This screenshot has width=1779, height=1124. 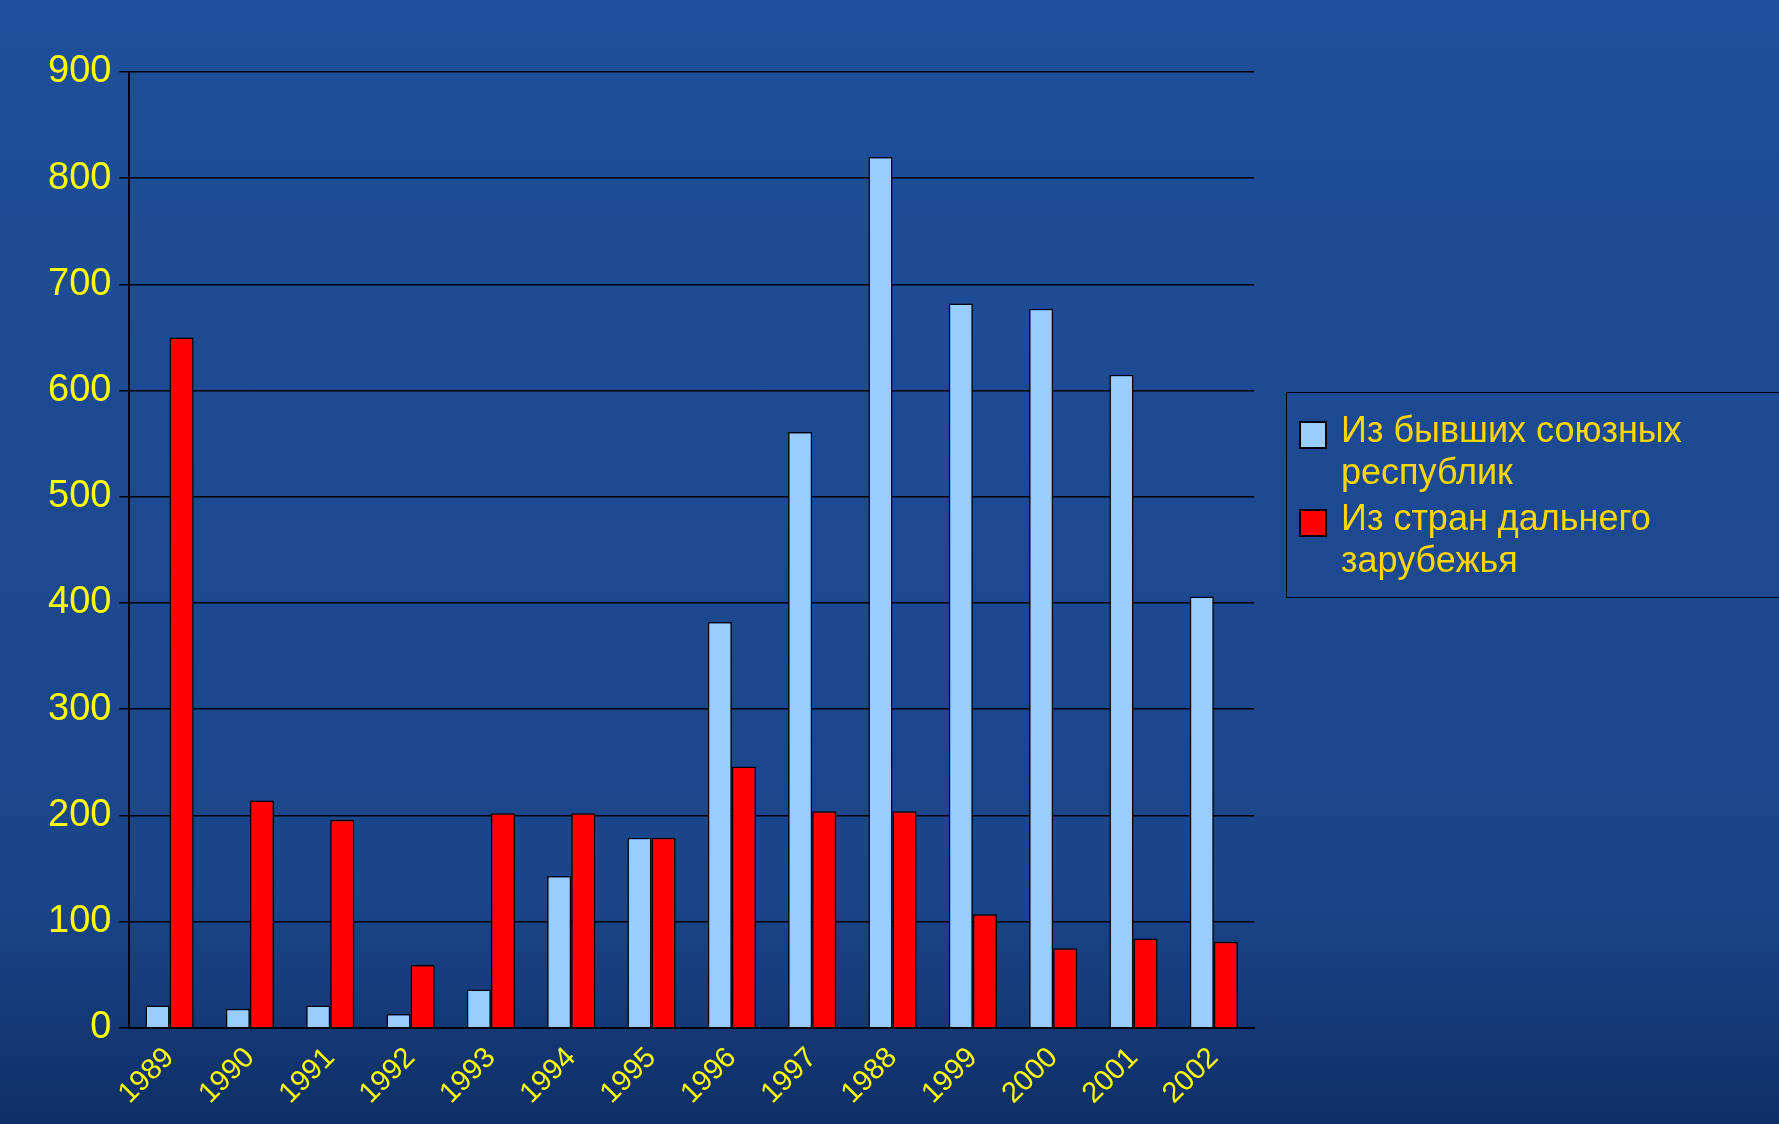 What do you see at coordinates (80, 281) in the screenshot?
I see `y-tick-label: 700` at bounding box center [80, 281].